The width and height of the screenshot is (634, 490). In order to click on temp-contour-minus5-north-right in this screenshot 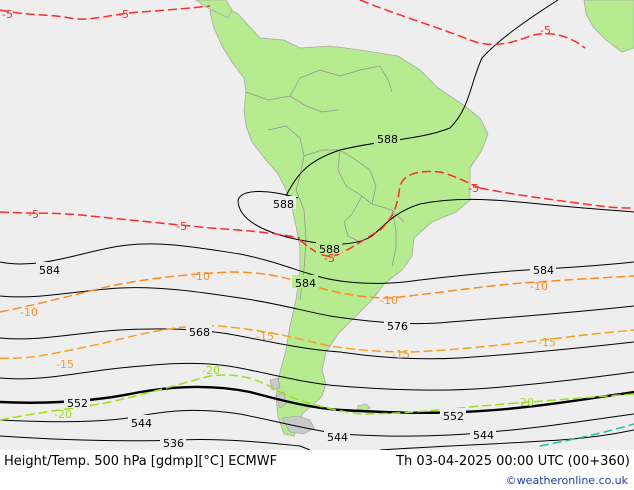, I will do `click(472, 24)`.